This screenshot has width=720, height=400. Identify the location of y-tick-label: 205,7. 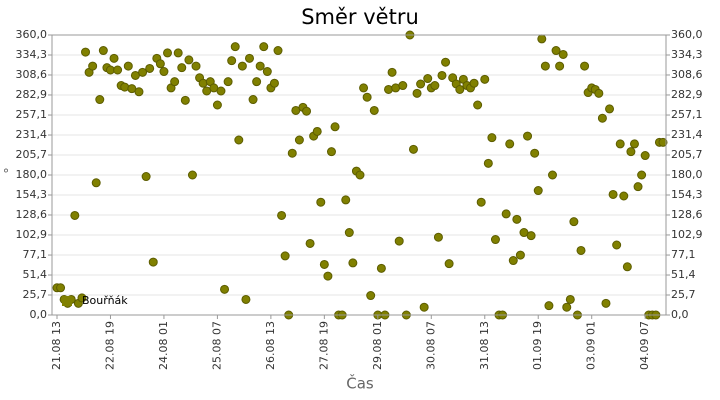
(32, 154).